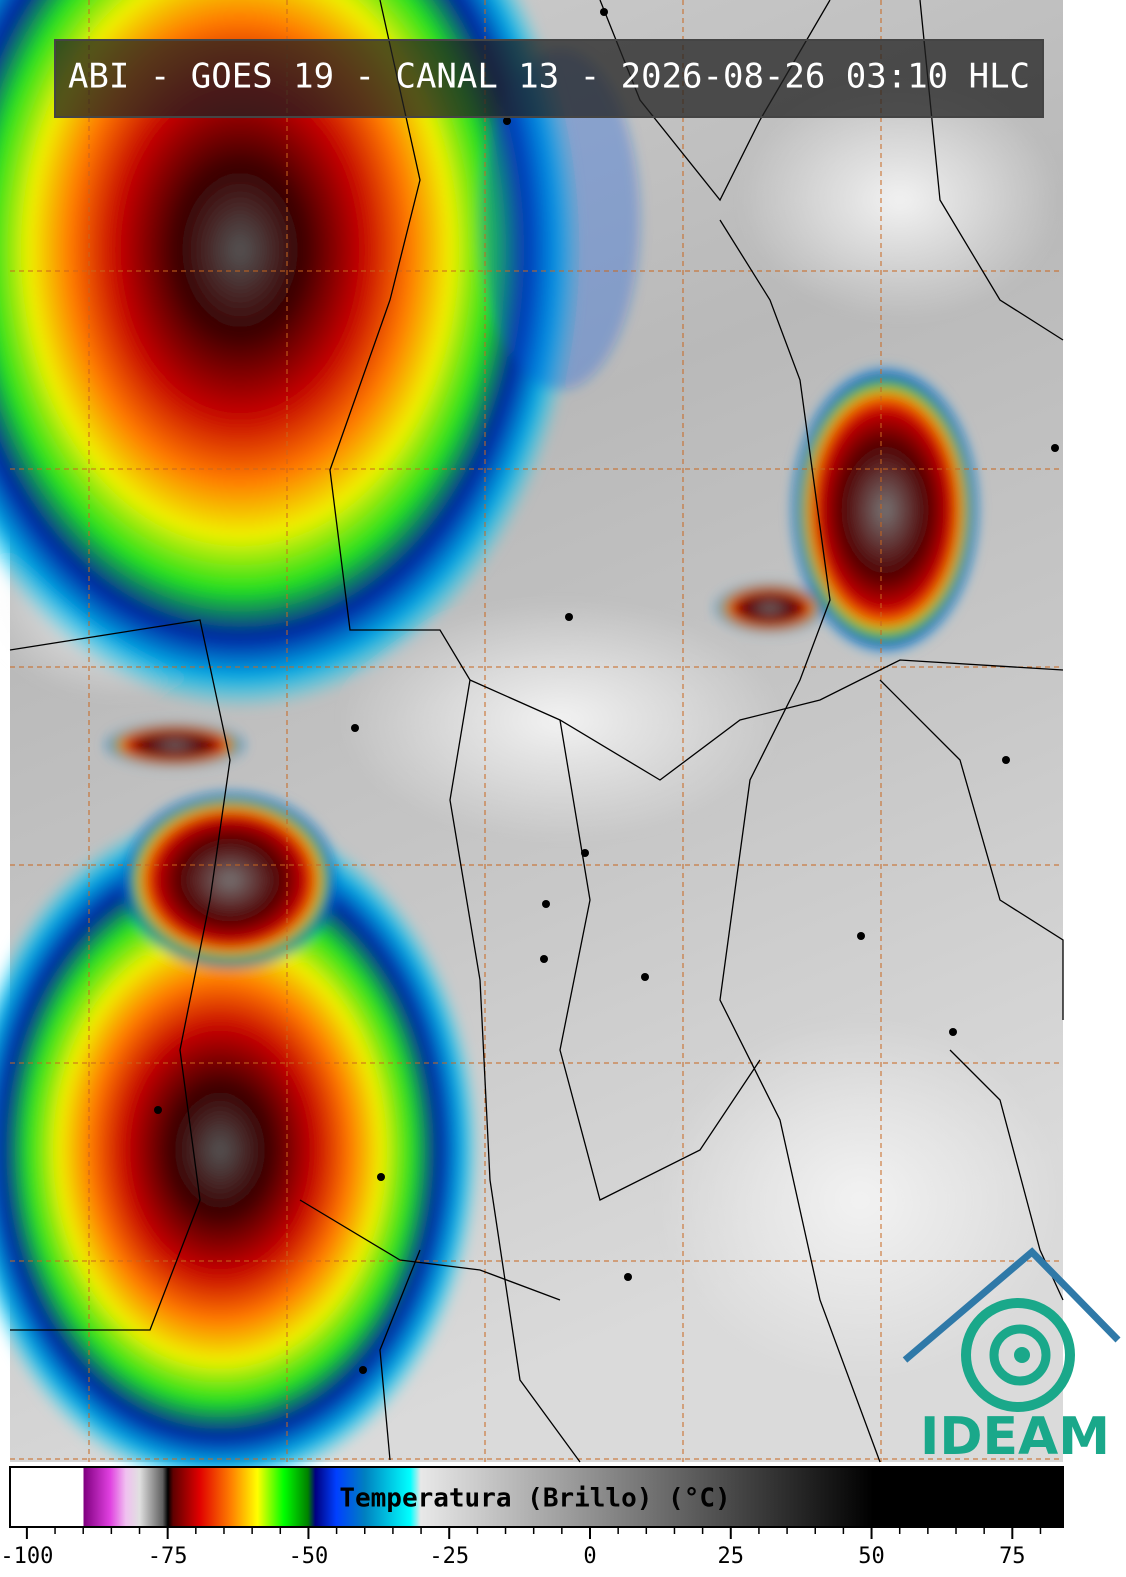 The height and width of the screenshot is (1577, 1126). Describe the element at coordinates (731, 1556) in the screenshot. I see `tick-label: 25` at that location.